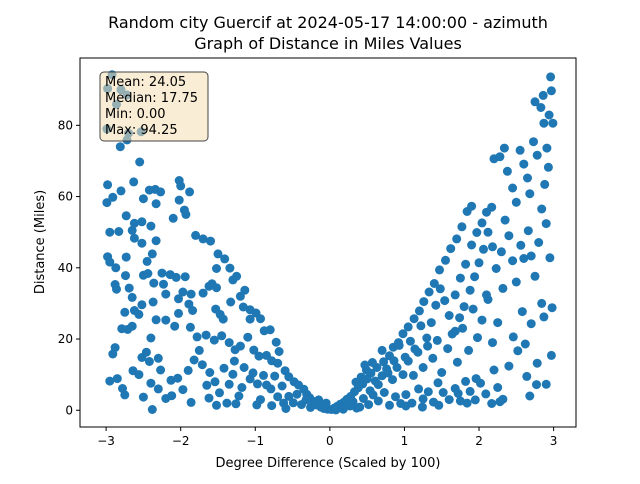  Describe the element at coordinates (106, 441) in the screenshot. I see `x-tick-label: −3` at that location.